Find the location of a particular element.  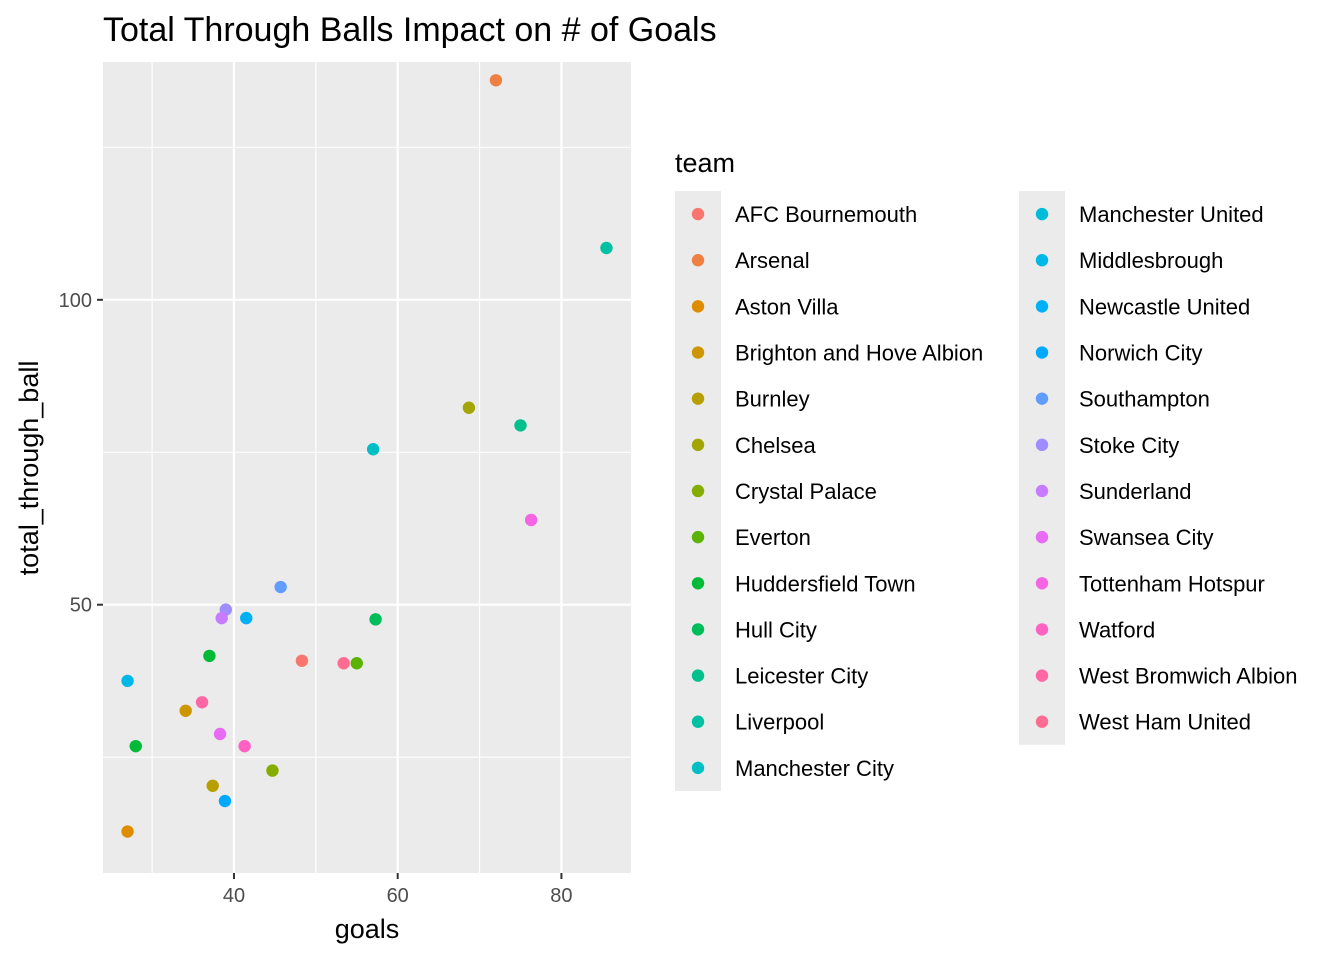

legend-item: West Ham United is located at coordinates (1143, 722).